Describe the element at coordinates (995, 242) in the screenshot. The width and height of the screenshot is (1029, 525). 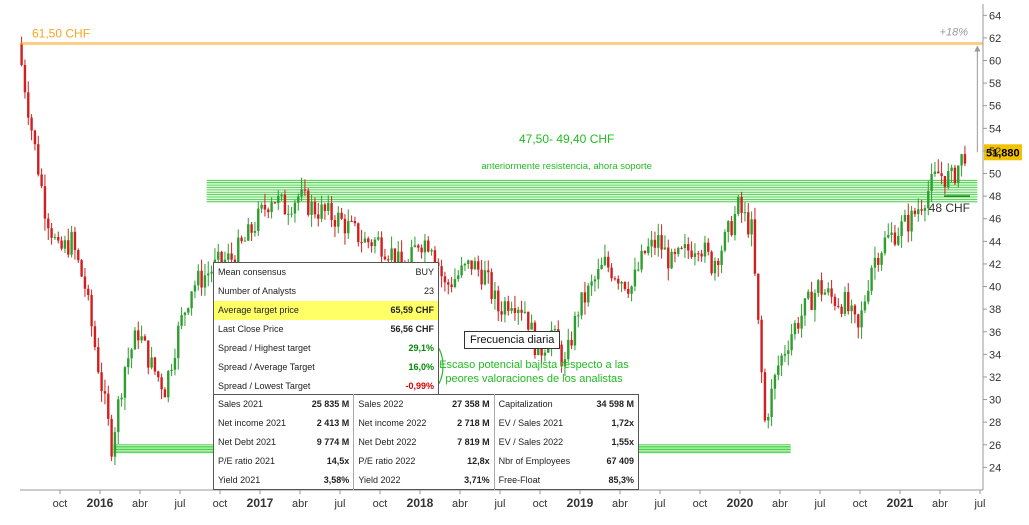
I see `y-tick-label: 44` at that location.